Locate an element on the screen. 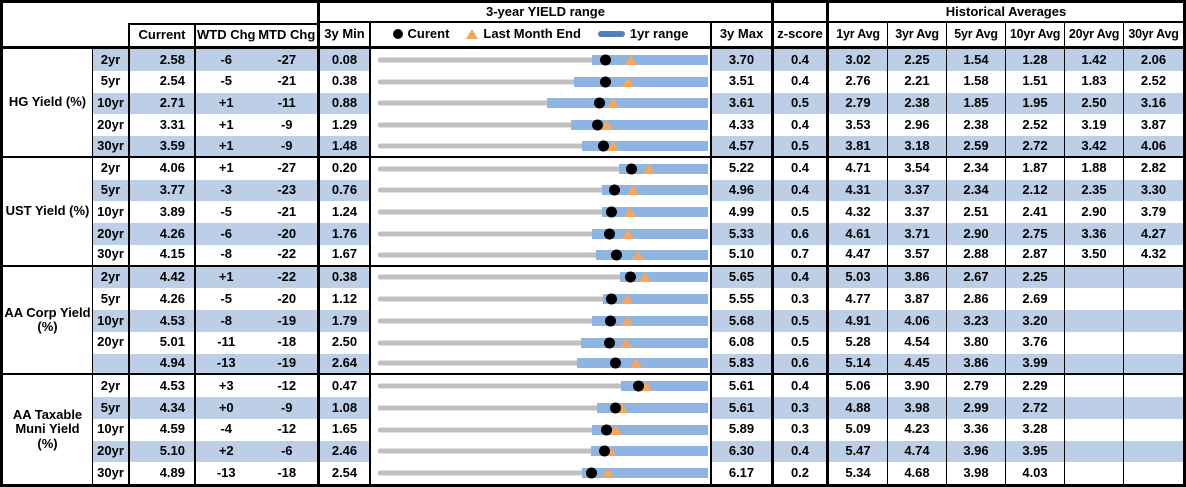  10yr-avg-value: 1.87 is located at coordinates (1035, 168).